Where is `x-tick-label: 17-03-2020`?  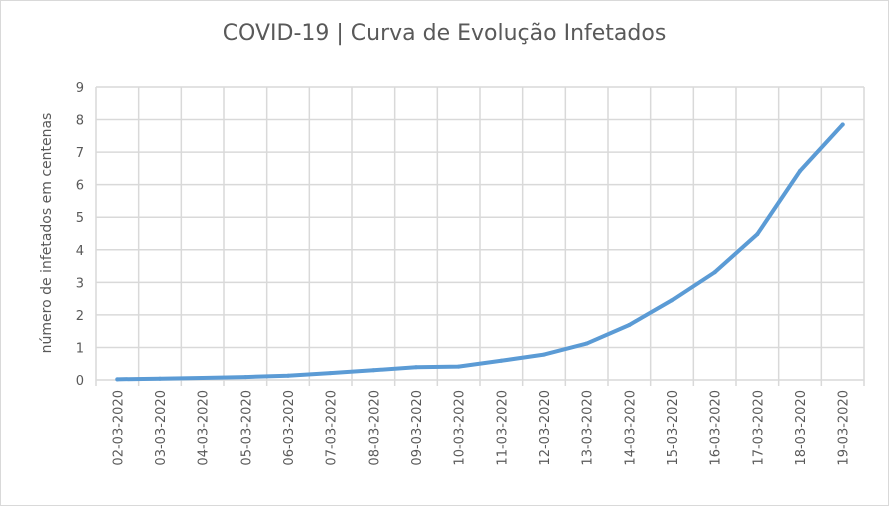
x-tick-label: 17-03-2020 is located at coordinates (758, 428).